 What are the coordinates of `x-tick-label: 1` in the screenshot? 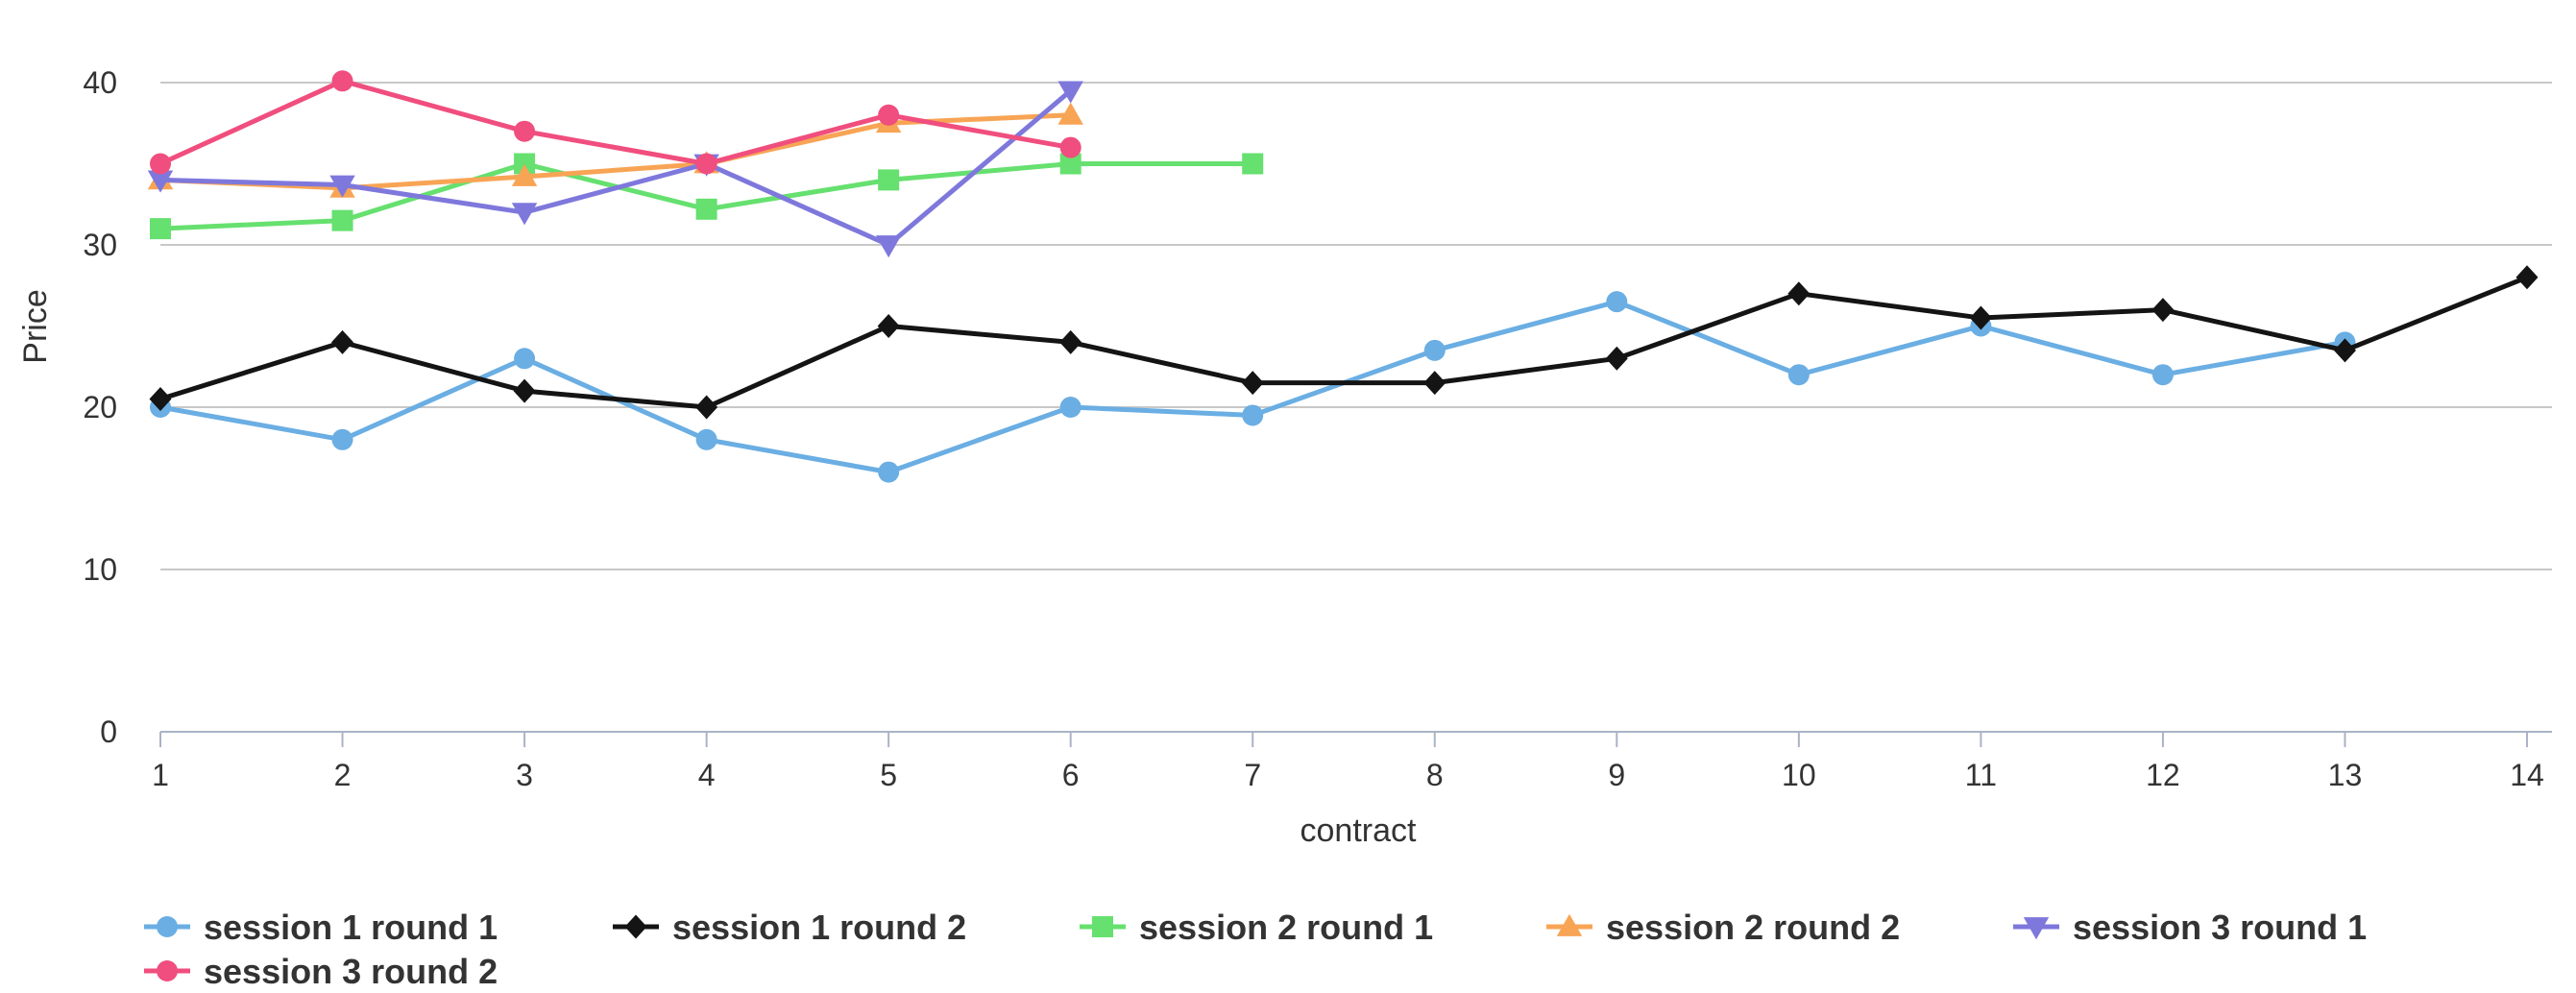 It's located at (160, 775).